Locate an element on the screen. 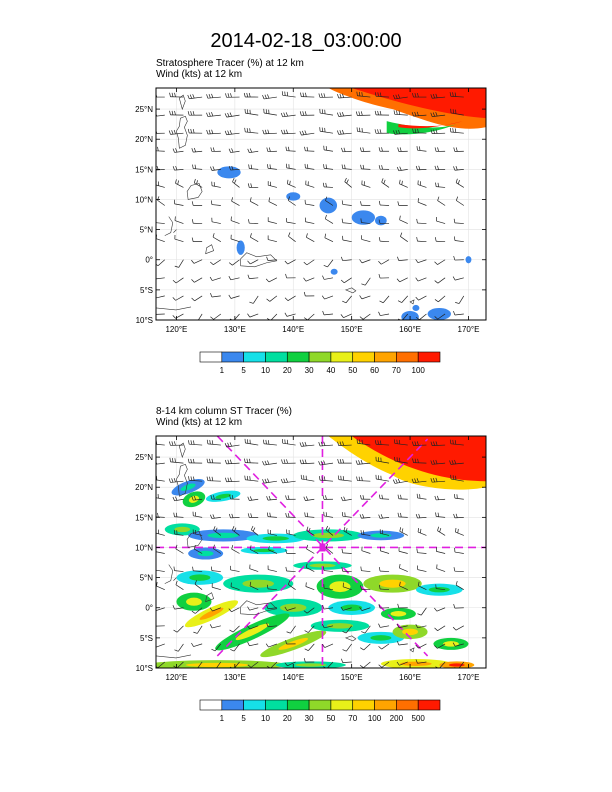  overlay-center-marker is located at coordinates (322, 547).